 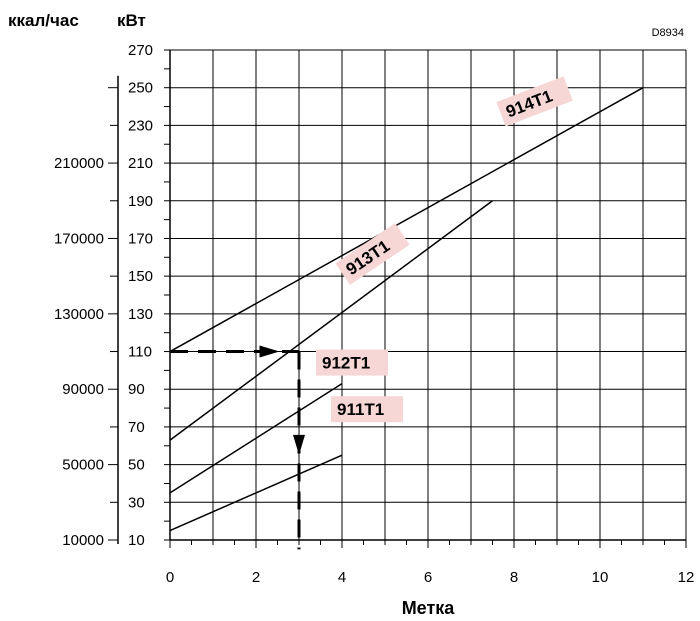 What do you see at coordinates (140, 88) in the screenshot?
I see `y-tick-label: 250` at bounding box center [140, 88].